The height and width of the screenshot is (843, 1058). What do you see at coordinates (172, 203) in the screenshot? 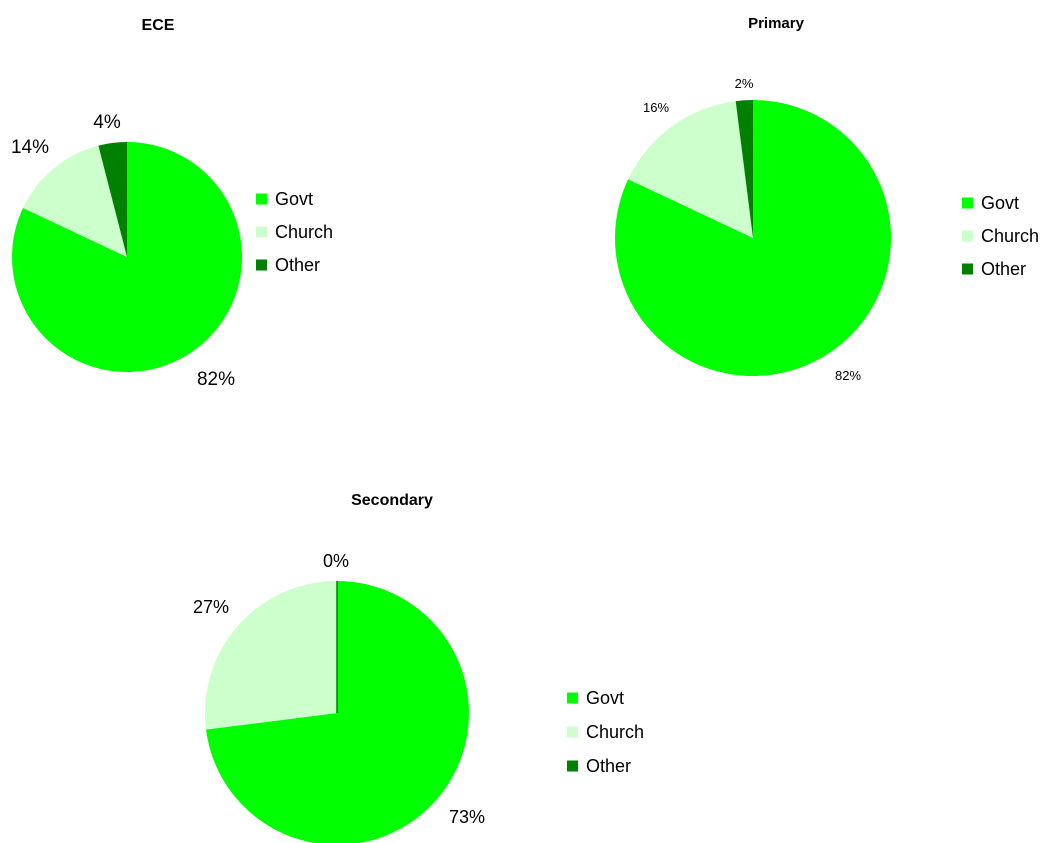
I see `pie-chart-ece: ECE 82% 14% 4% Govt Church Other` at bounding box center [172, 203].